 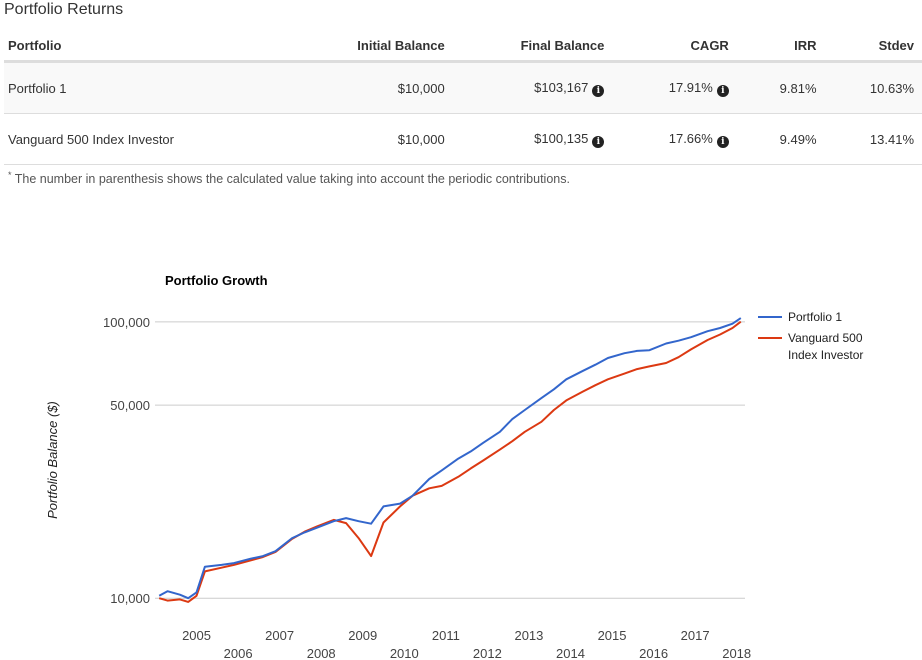 I want to click on header-initial-balance: Initial Balance, so click(x=345, y=46).